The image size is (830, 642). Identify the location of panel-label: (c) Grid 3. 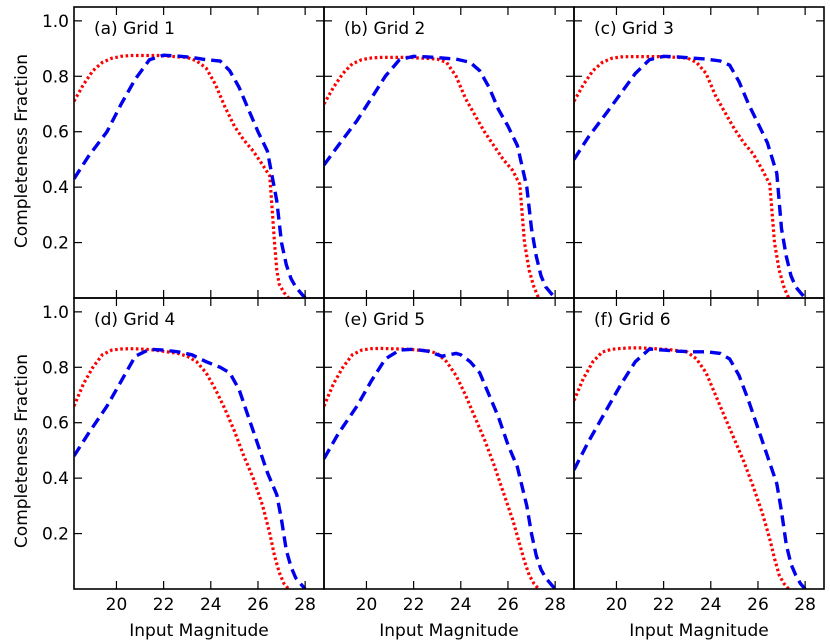
(634, 29).